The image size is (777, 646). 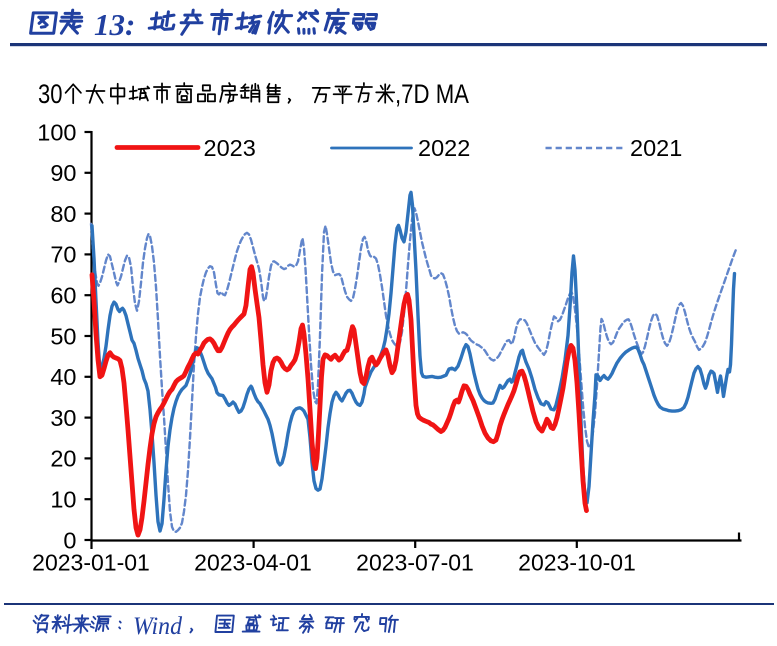 What do you see at coordinates (63, 459) in the screenshot?
I see `svg-text: 20` at bounding box center [63, 459].